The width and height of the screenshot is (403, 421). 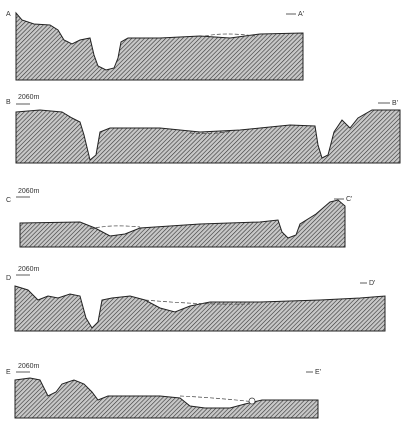 I want to click on section-label: C', so click(x=349, y=199).